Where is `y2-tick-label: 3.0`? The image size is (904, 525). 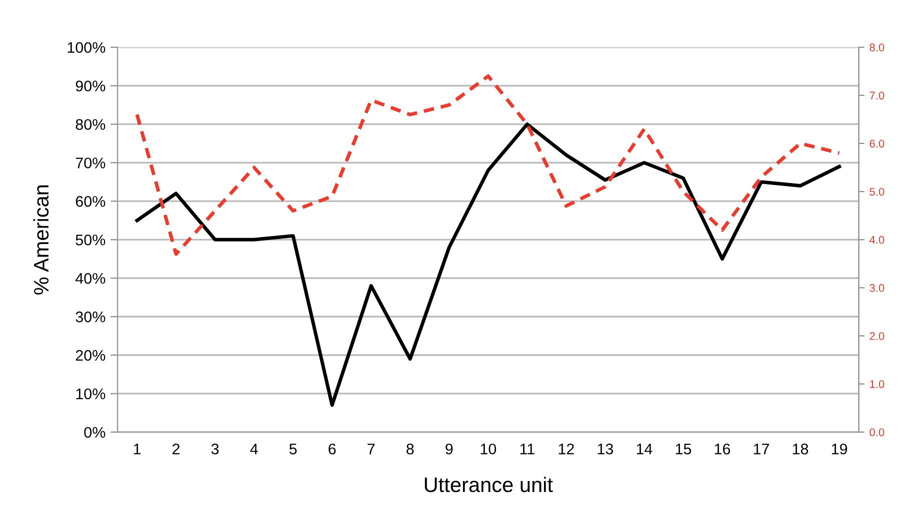 y2-tick-label: 3.0 is located at coordinates (877, 288).